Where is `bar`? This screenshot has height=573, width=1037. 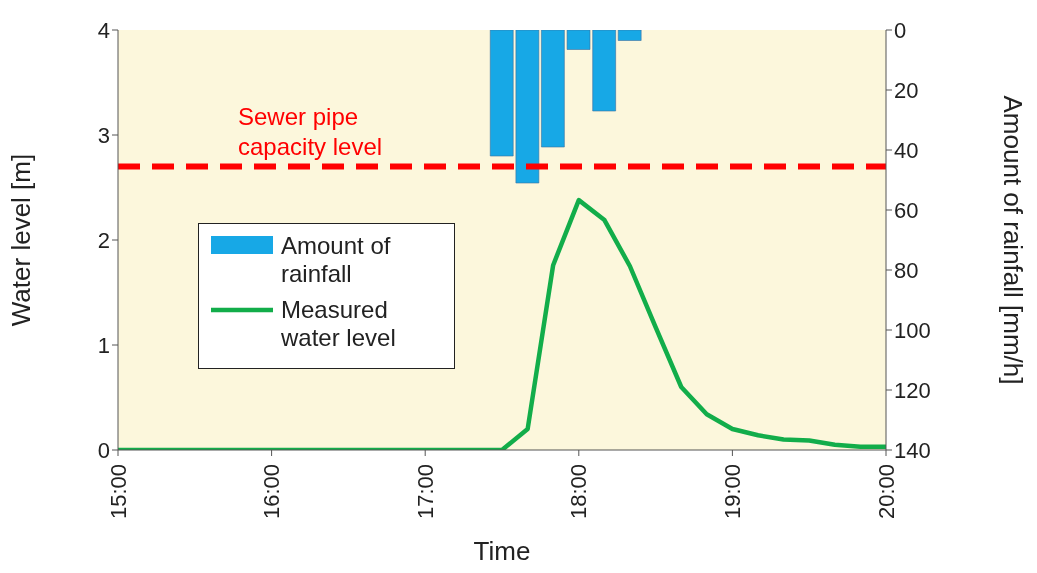
bar is located at coordinates (629, 35).